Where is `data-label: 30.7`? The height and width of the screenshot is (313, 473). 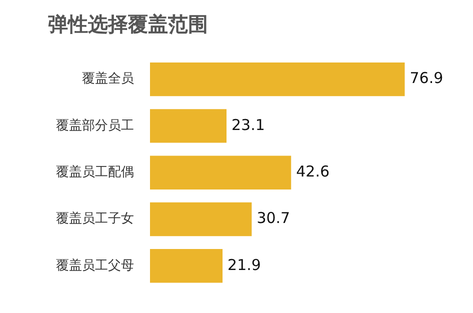 data-label: 30.7 is located at coordinates (273, 218).